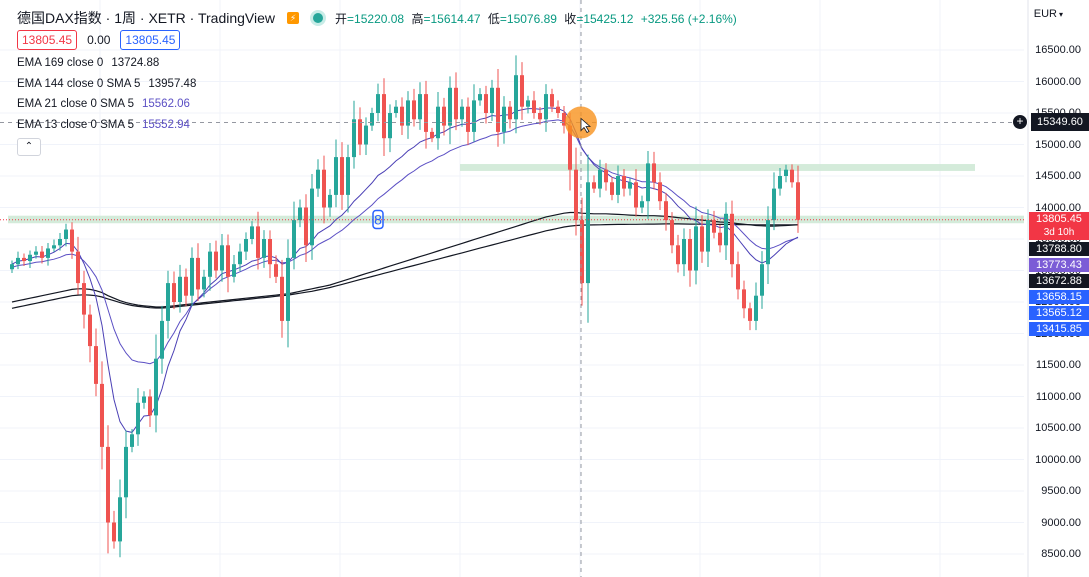 This screenshot has width=1089, height=577. Describe the element at coordinates (405, 259) in the screenshot. I see `ema-144-line` at that location.